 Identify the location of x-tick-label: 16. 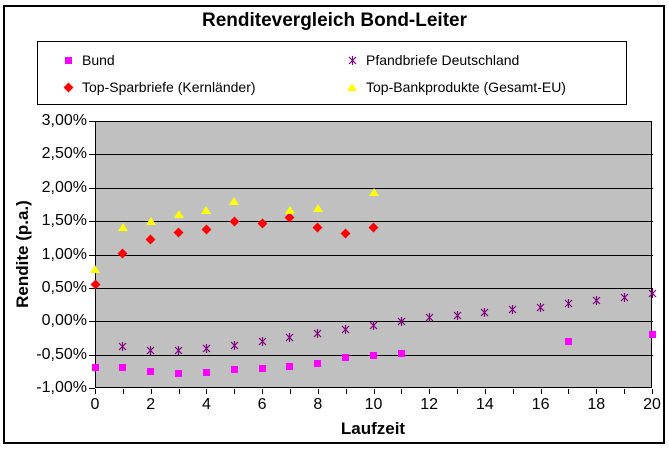
(540, 404).